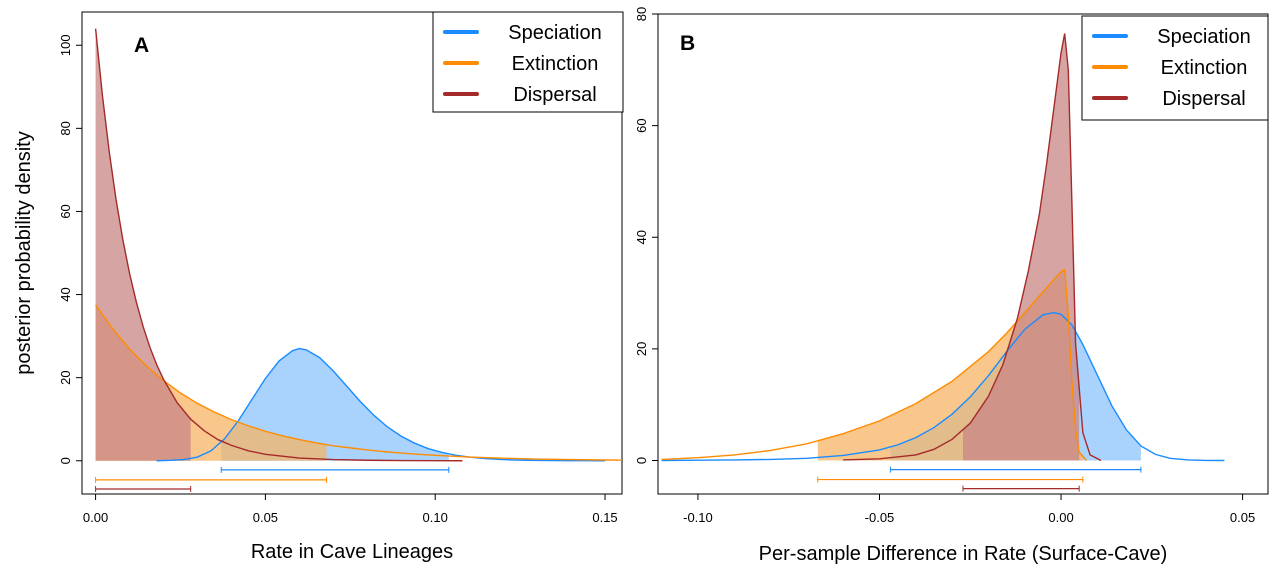 The height and width of the screenshot is (570, 1272). What do you see at coordinates (604, 517) in the screenshot?
I see `x-tick-label: 0.15` at bounding box center [604, 517].